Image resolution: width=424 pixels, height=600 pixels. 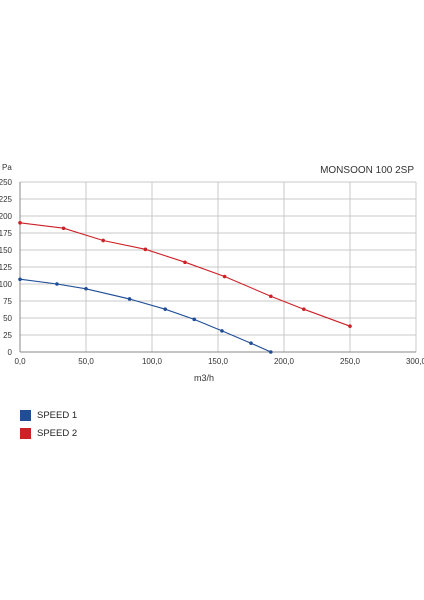 What do you see at coordinates (6, 199) in the screenshot?
I see `y-tick-label: 225` at bounding box center [6, 199].